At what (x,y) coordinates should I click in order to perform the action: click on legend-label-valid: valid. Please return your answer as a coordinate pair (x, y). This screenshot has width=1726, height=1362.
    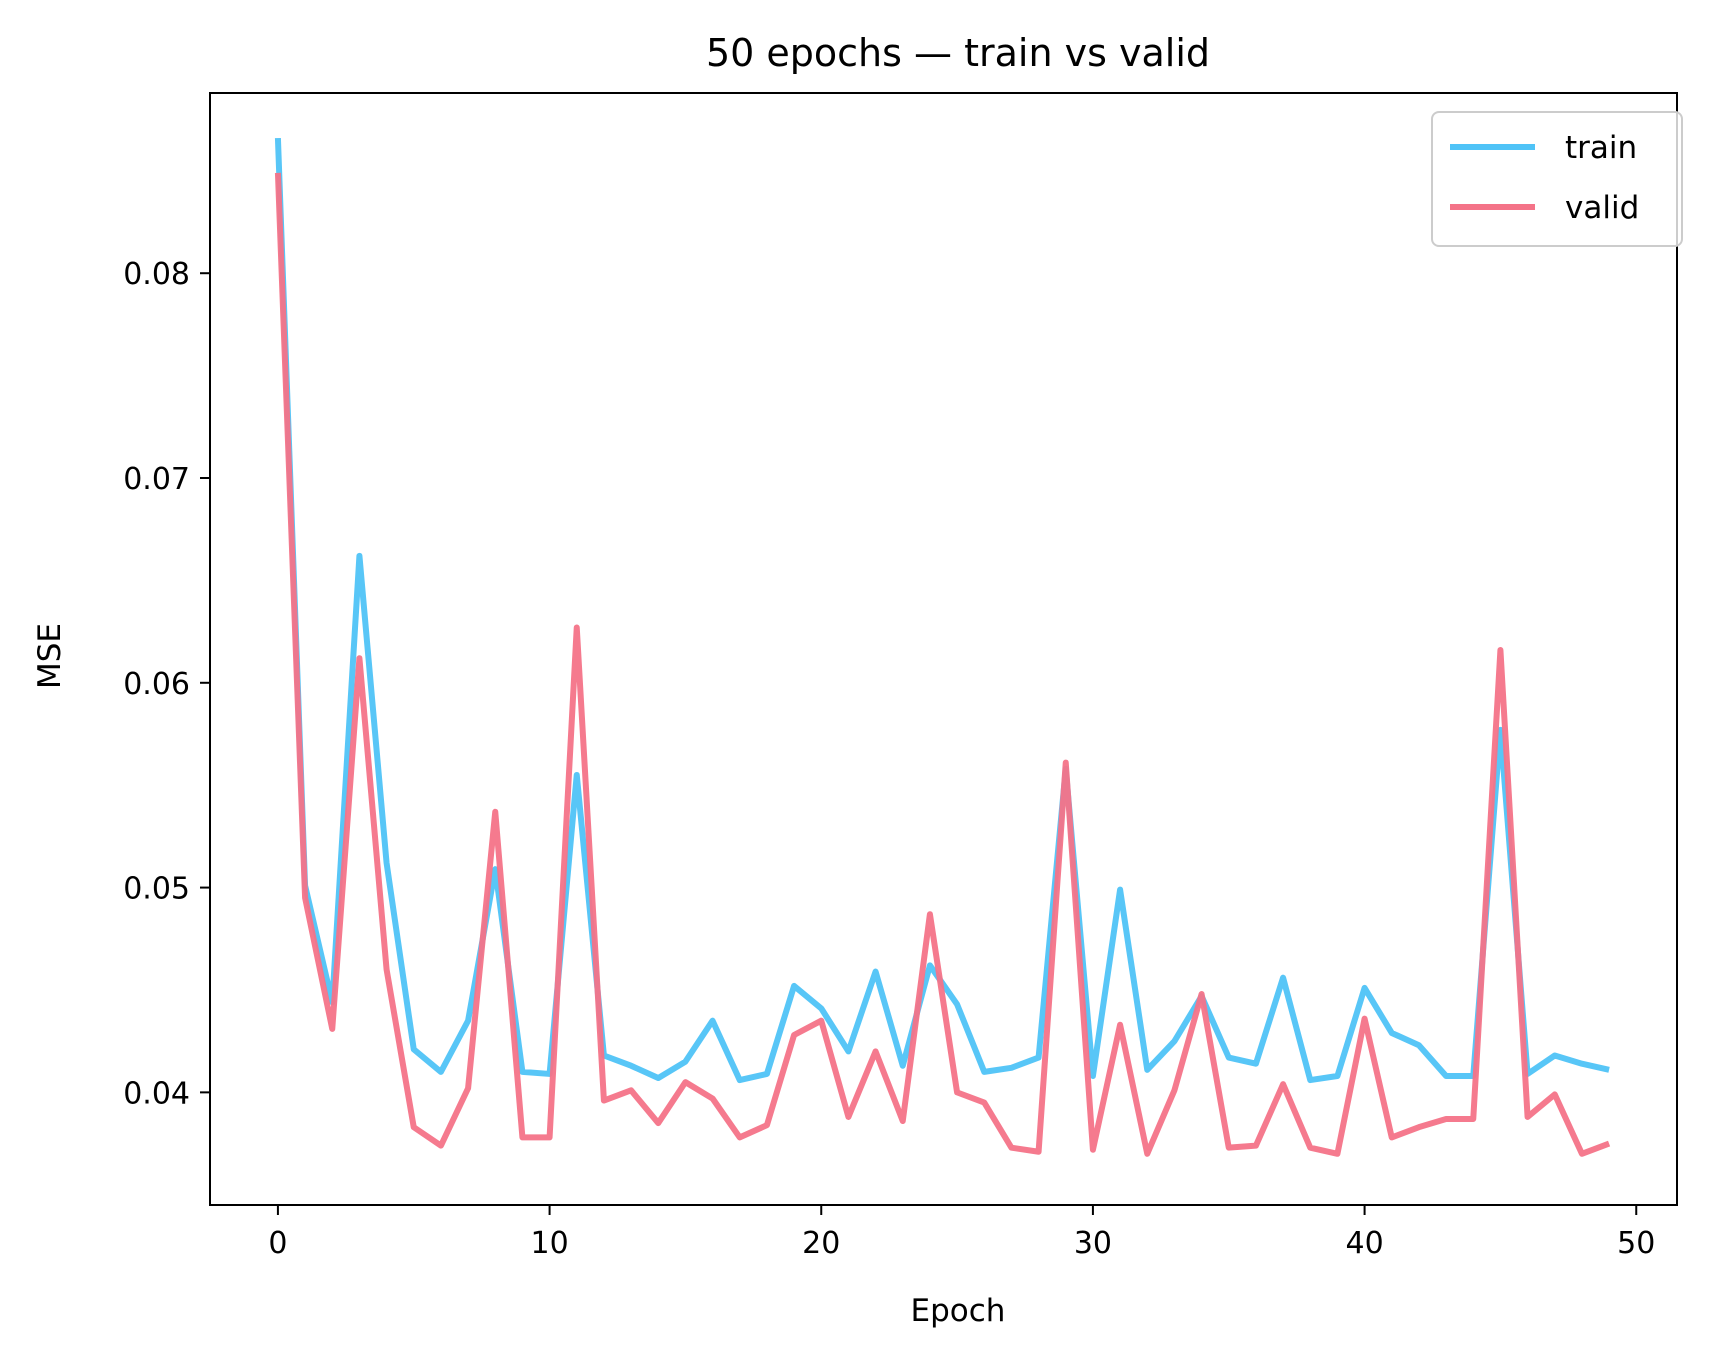
    Looking at the image, I should click on (1602, 208).